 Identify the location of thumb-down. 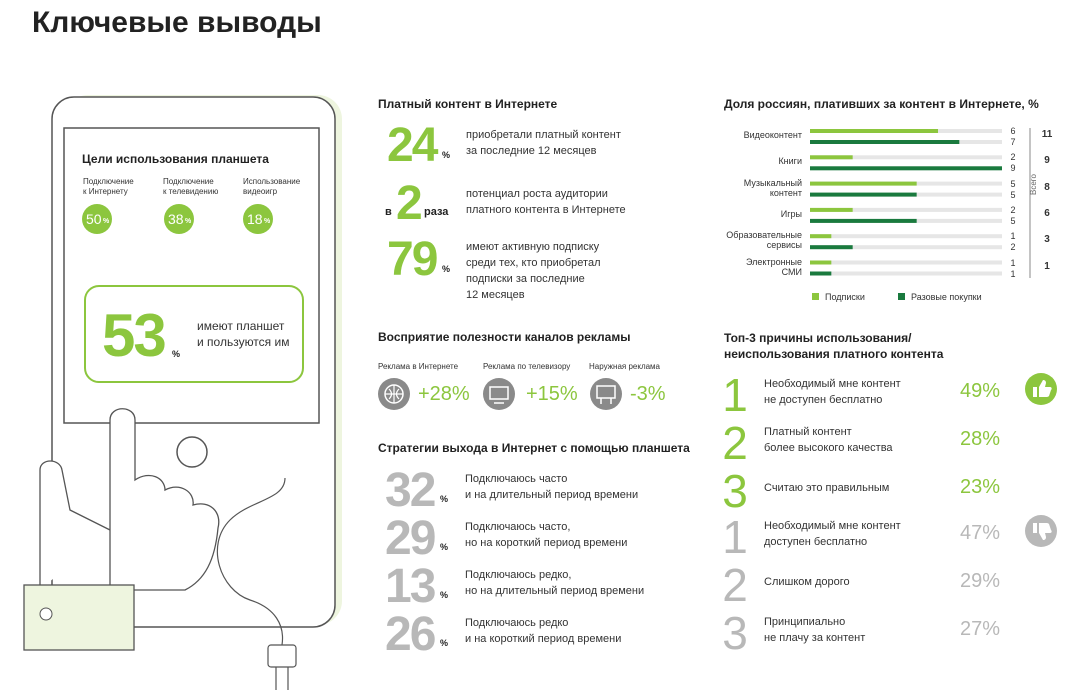
(1042, 531).